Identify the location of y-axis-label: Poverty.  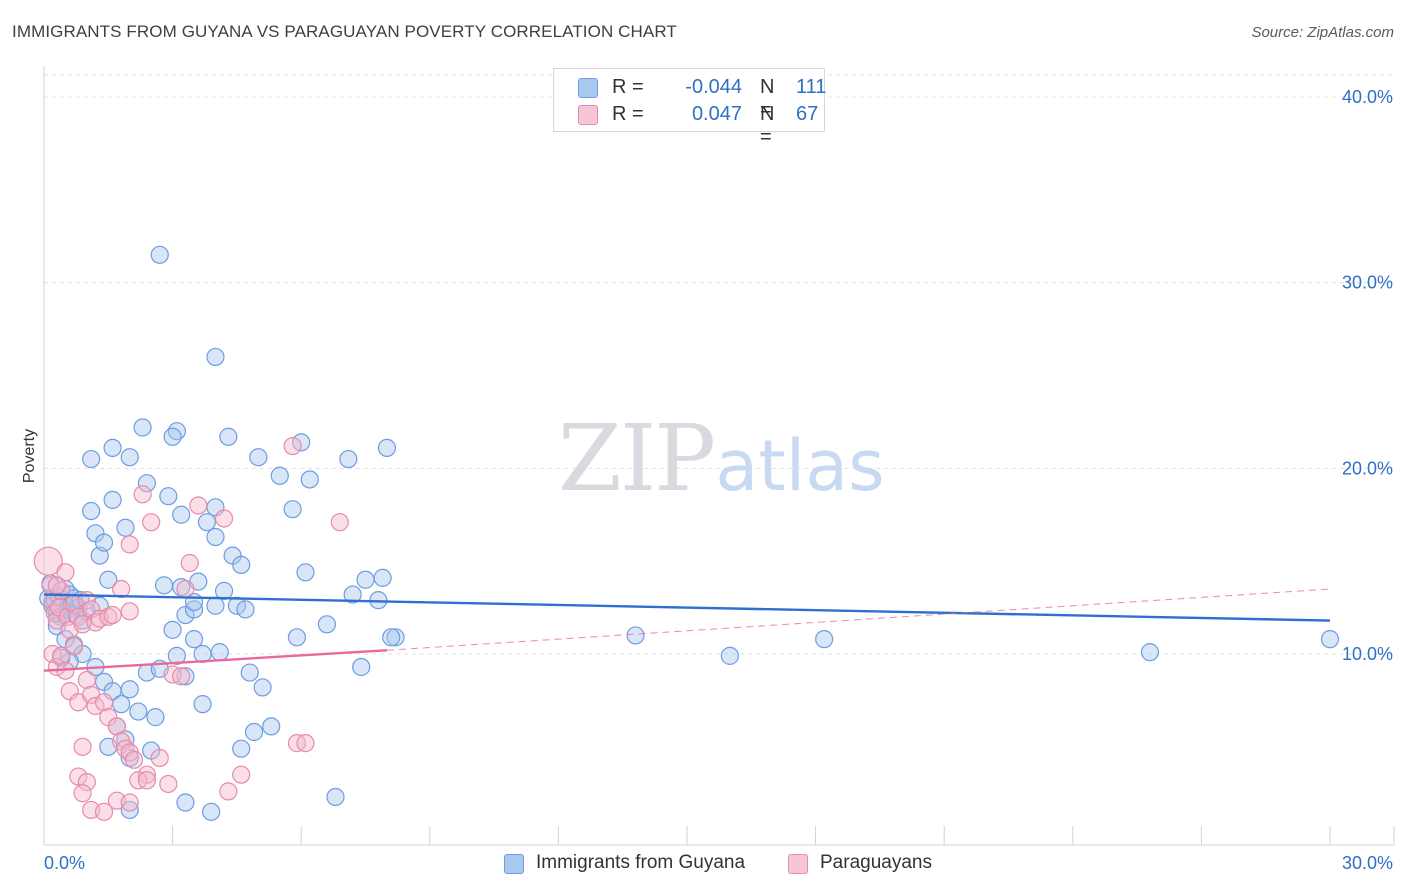
(29, 456).